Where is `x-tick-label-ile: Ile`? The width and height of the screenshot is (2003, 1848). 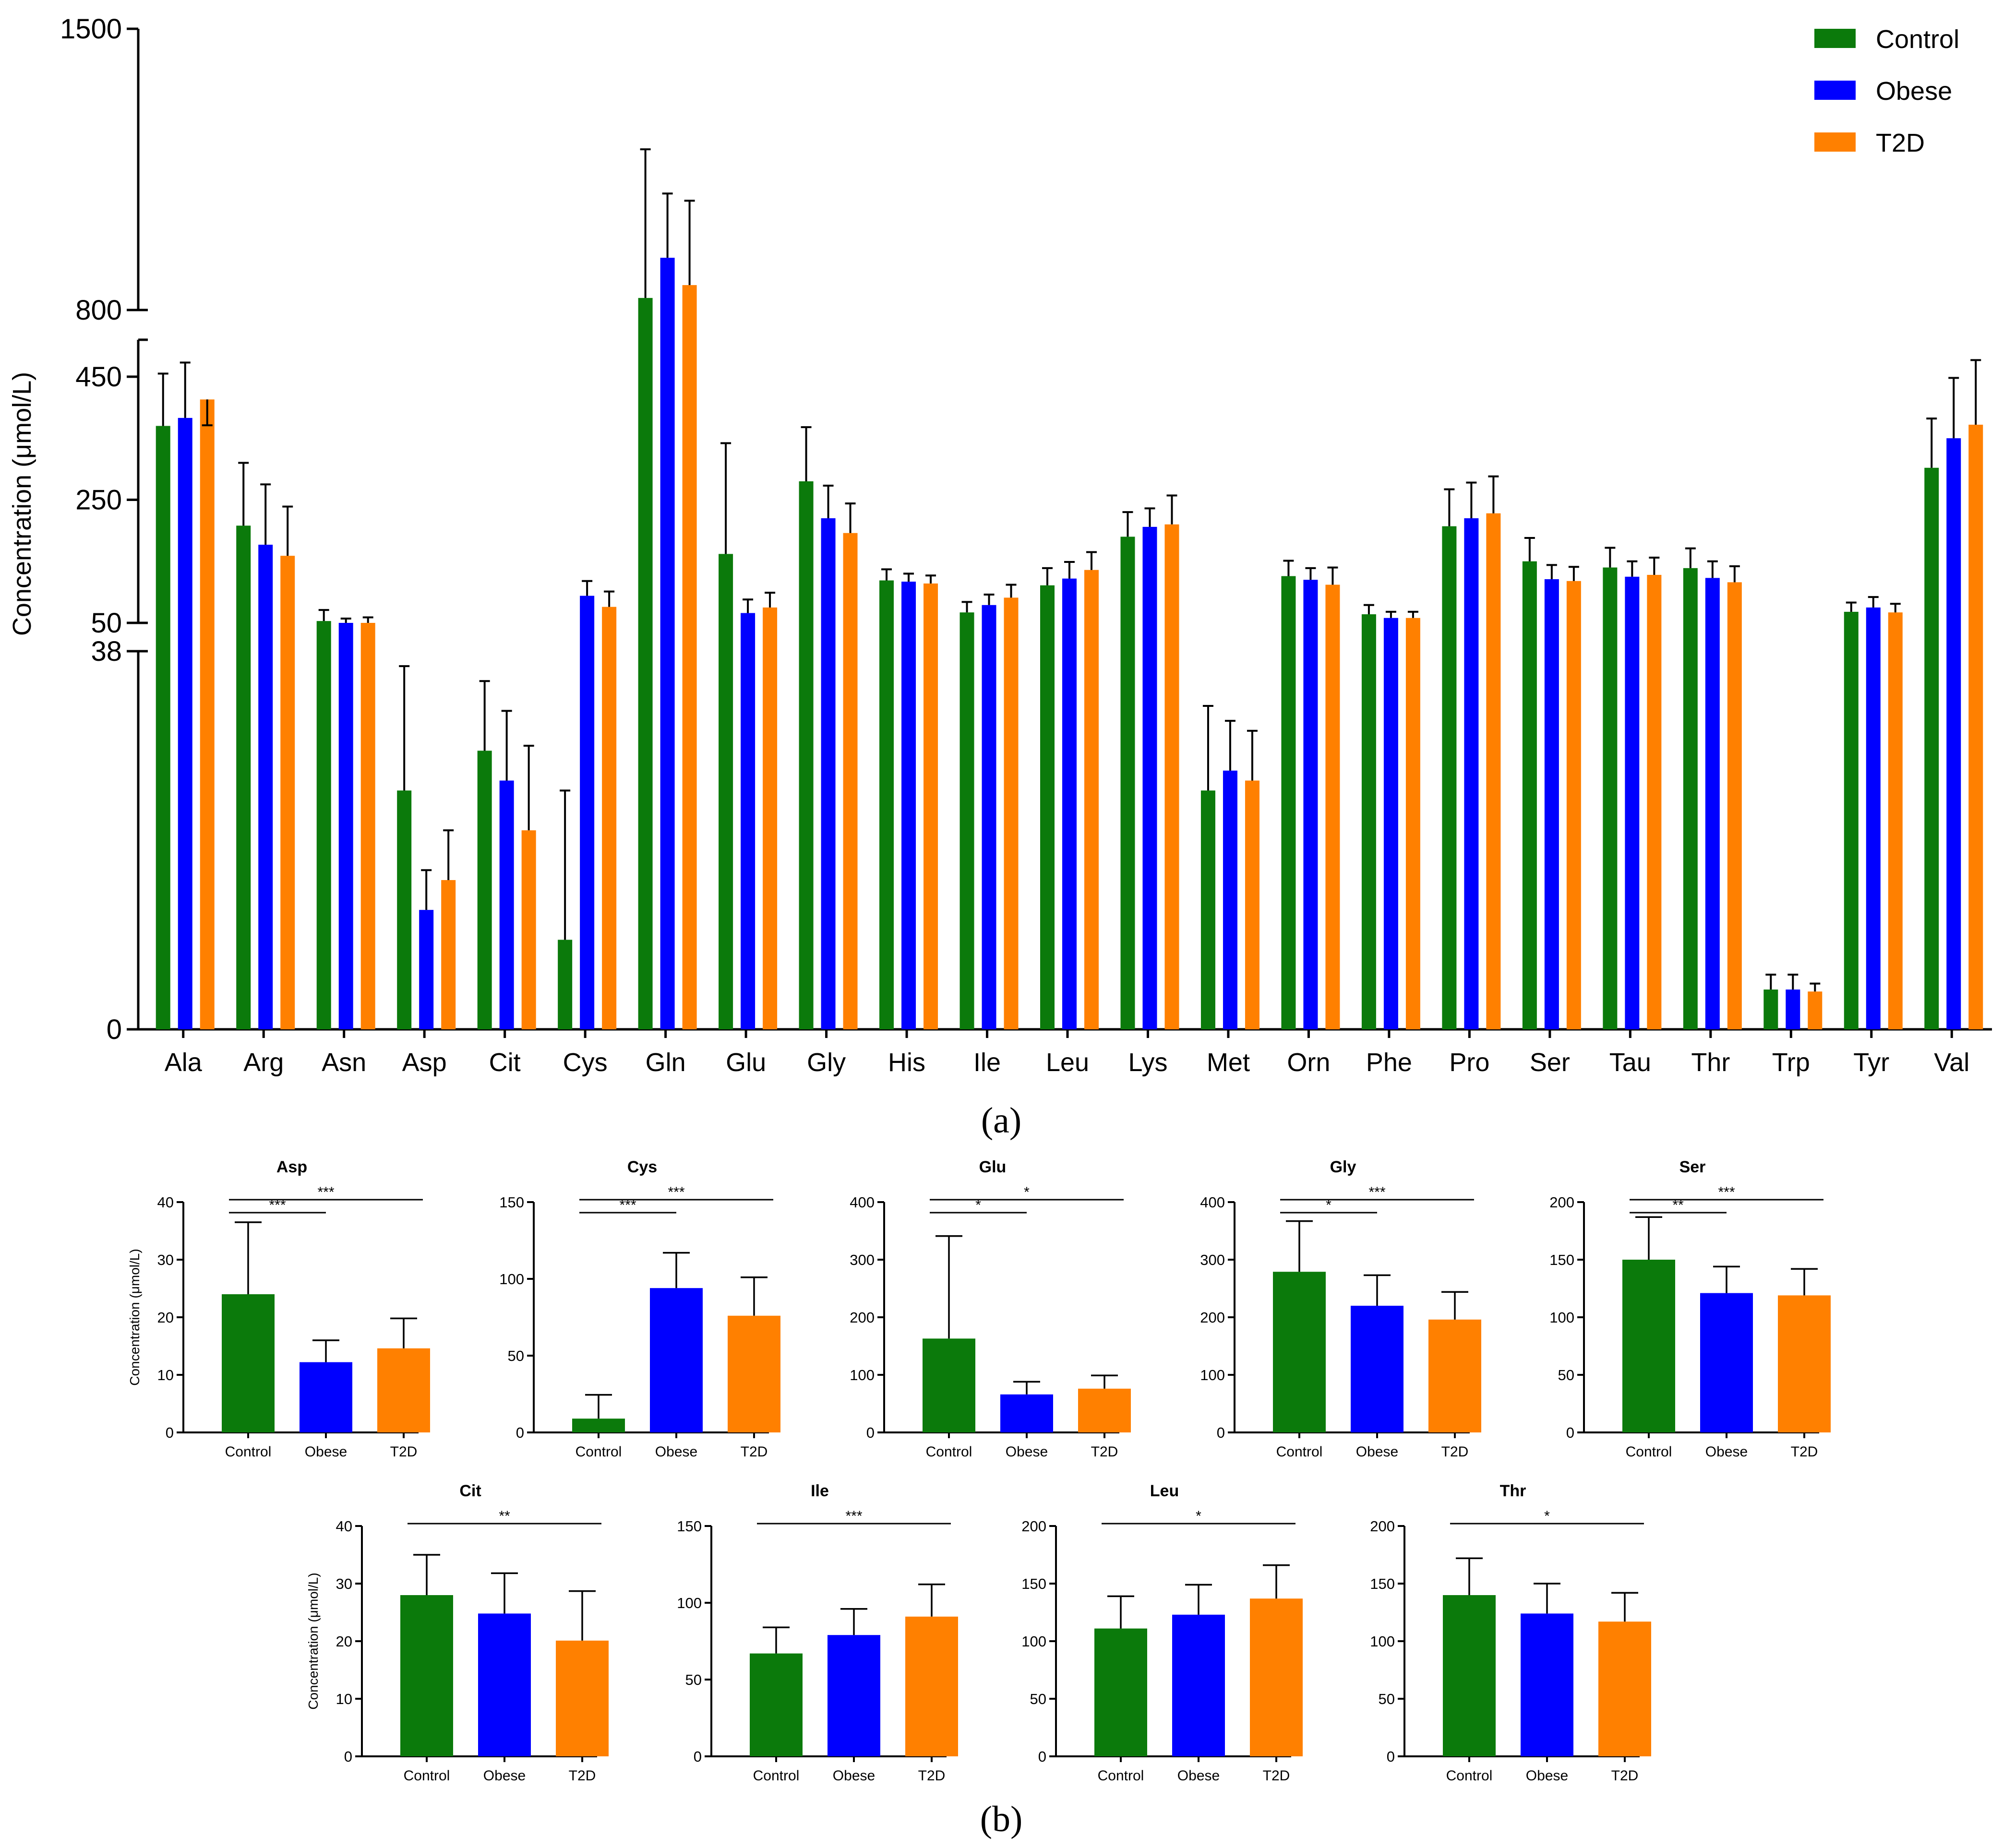 x-tick-label-ile: Ile is located at coordinates (987, 1062).